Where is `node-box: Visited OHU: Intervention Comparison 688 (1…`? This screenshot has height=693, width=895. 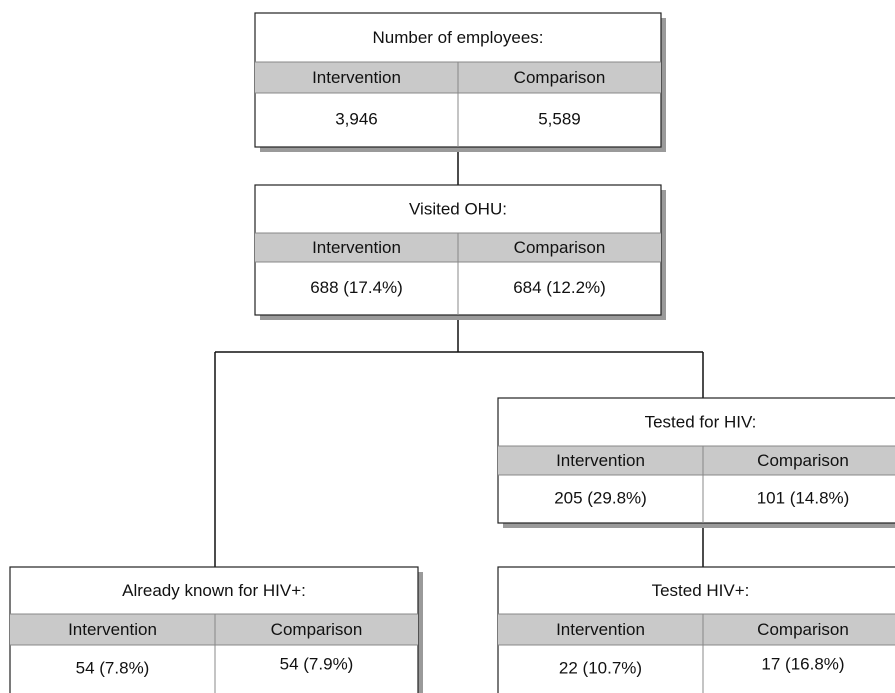 node-box: Visited OHU: Intervention Comparison 688 (1… is located at coordinates (460, 252).